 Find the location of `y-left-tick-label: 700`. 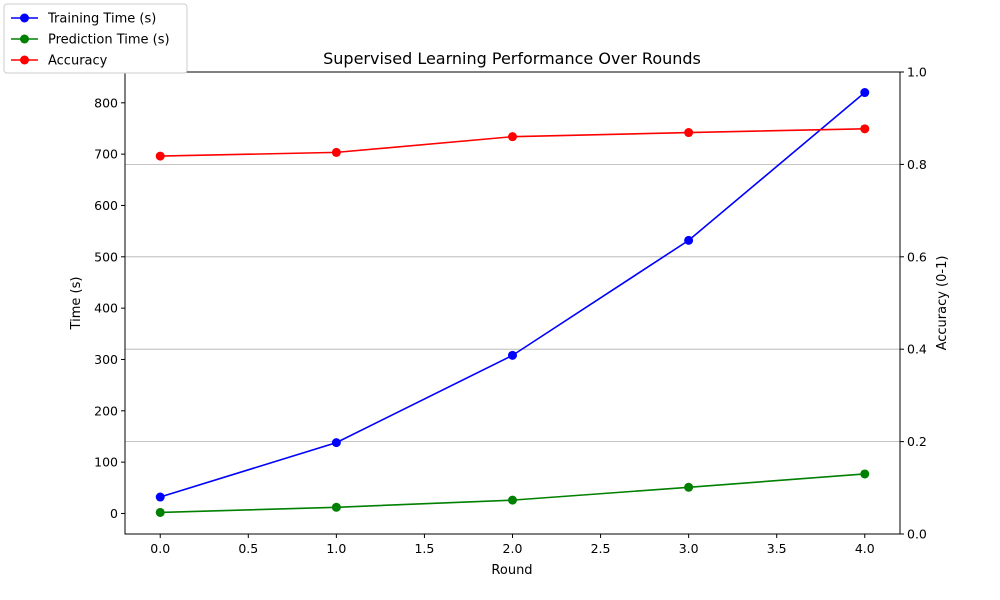

y-left-tick-label: 700 is located at coordinates (106, 154).